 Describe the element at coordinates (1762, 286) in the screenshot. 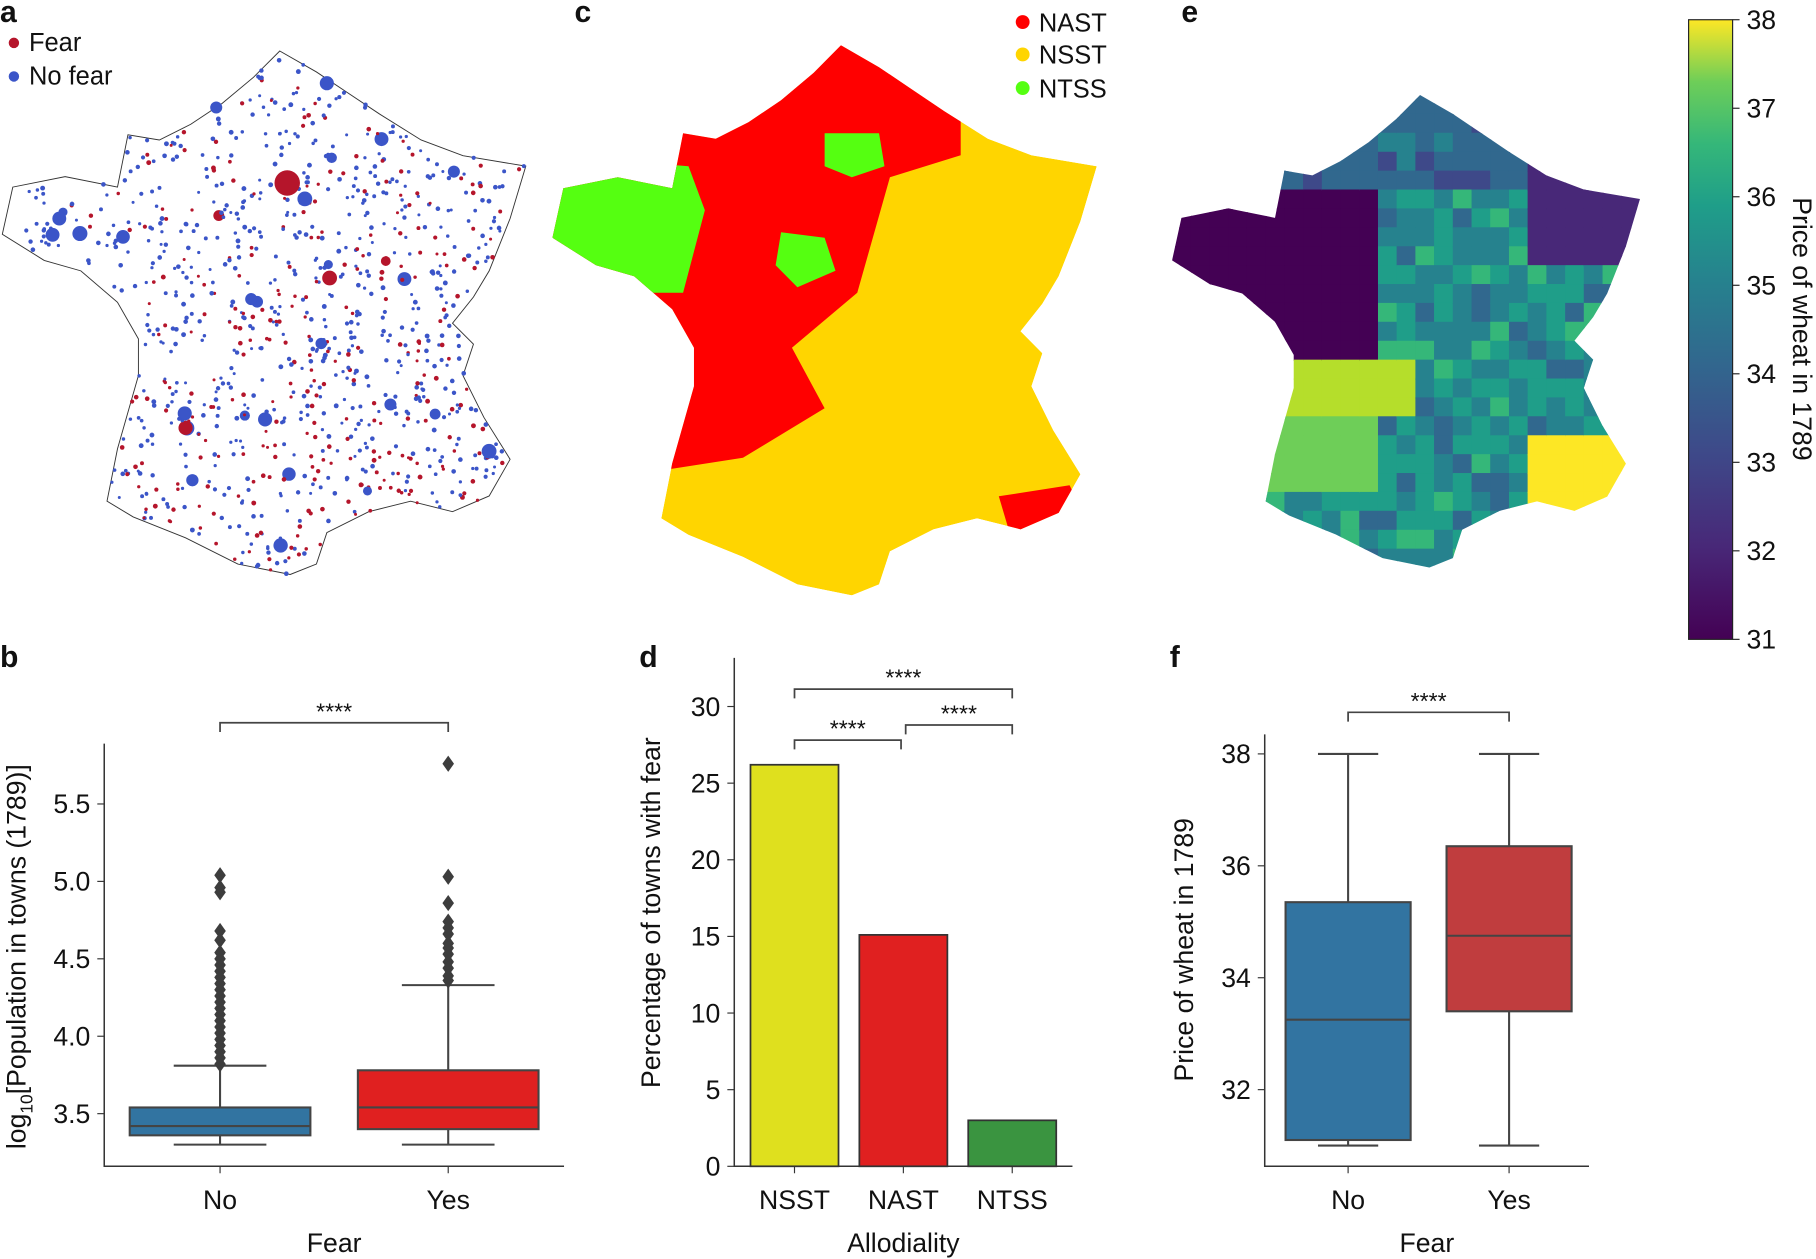

I see `colorbar-tick-label: 35` at that location.